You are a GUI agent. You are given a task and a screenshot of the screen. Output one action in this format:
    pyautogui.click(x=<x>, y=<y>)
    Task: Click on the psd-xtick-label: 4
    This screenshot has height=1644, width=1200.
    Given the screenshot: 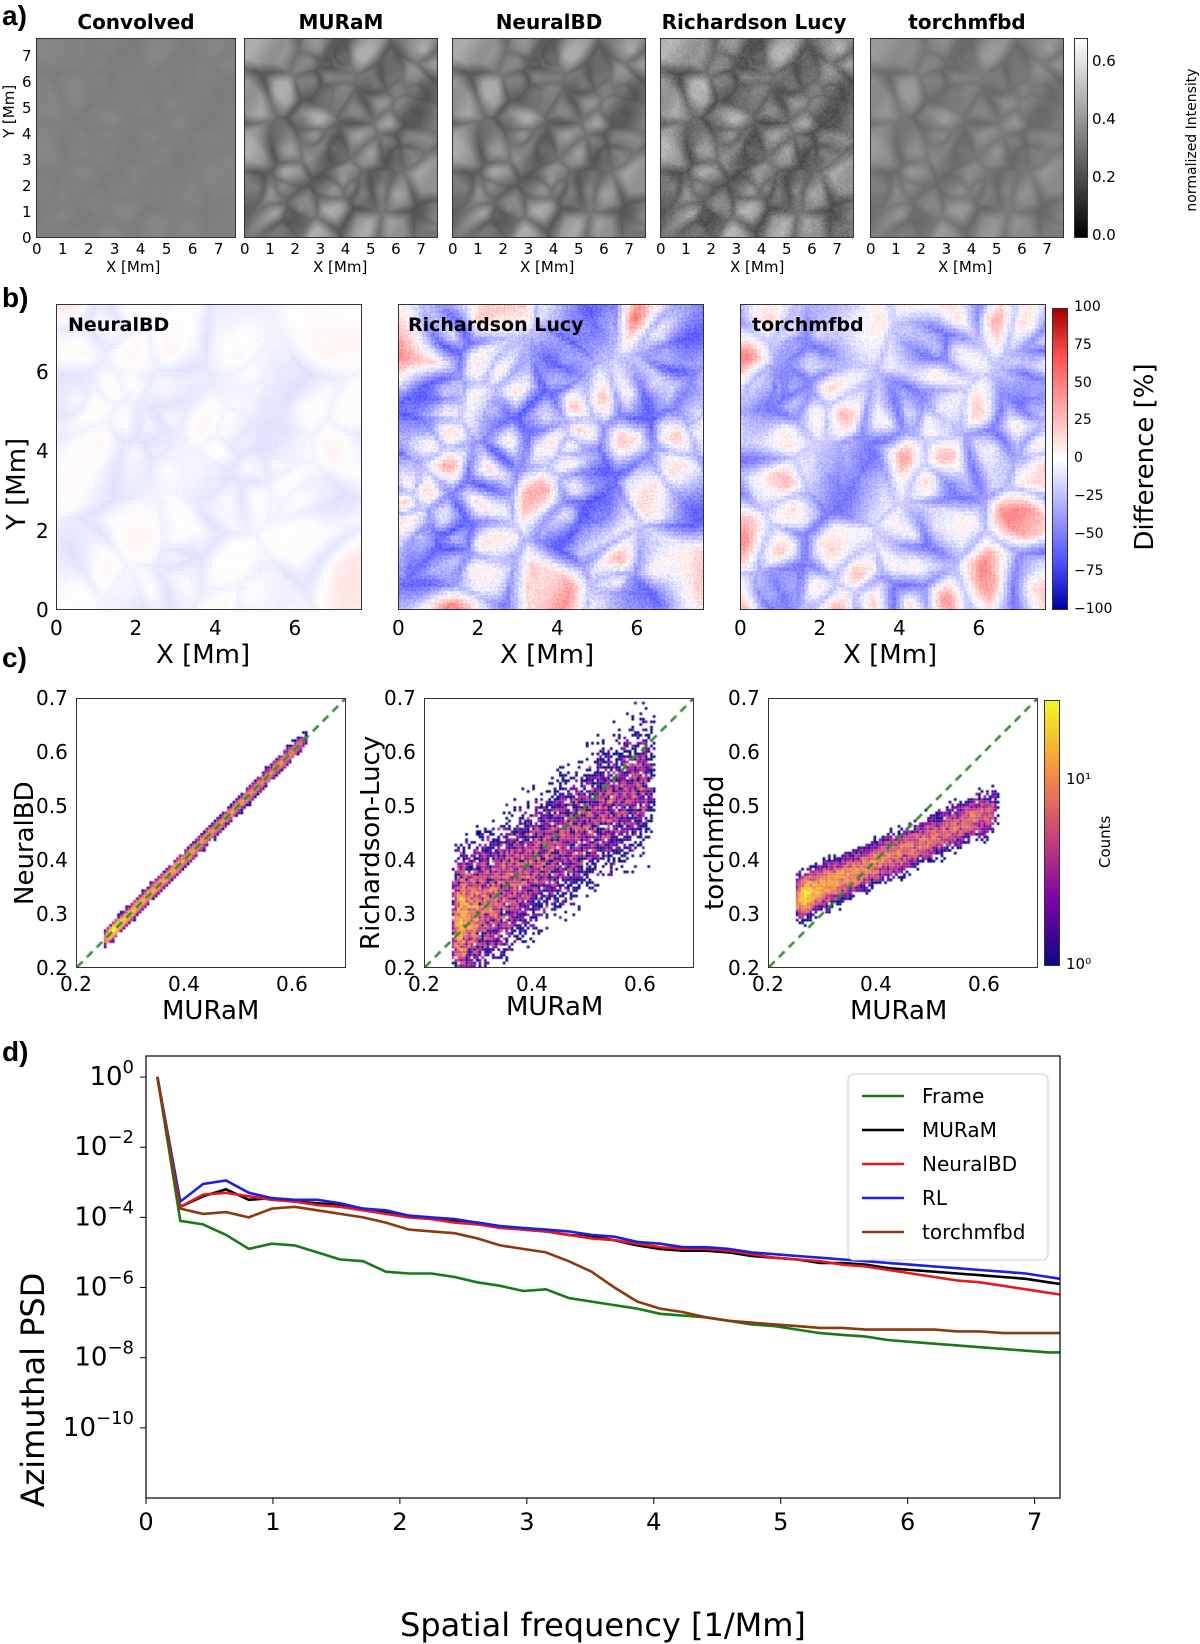 What is the action you would take?
    pyautogui.click(x=653, y=1522)
    